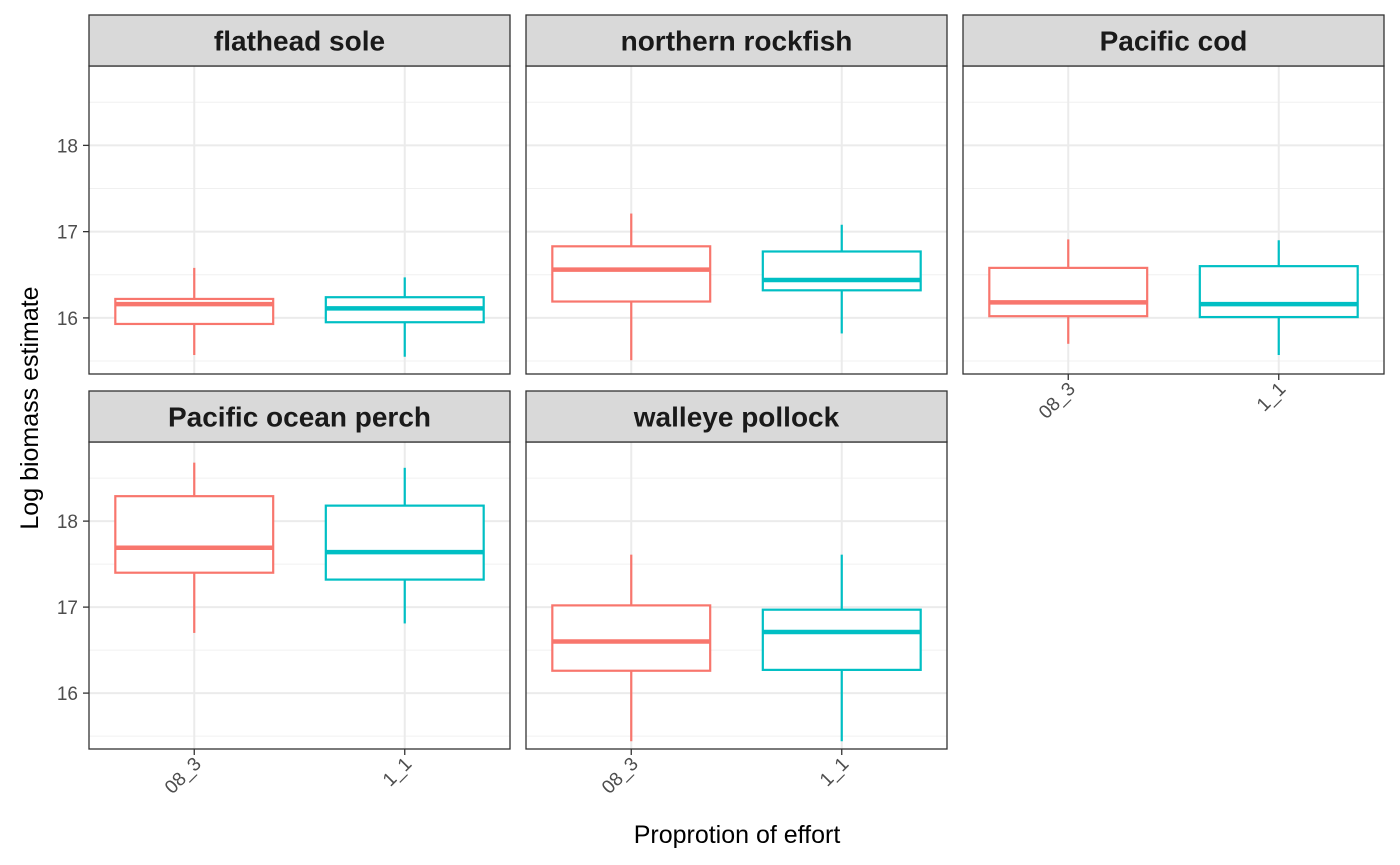 This screenshot has width=1400, height=865. Describe the element at coordinates (737, 835) in the screenshot. I see `x-axis-title: Proprotion of effort` at that location.